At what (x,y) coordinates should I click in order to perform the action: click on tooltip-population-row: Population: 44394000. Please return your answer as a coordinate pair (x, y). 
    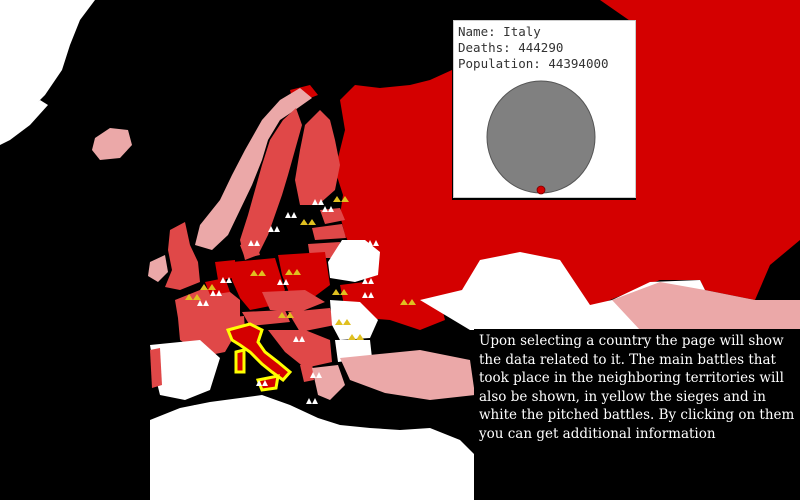
    Looking at the image, I should click on (544, 64).